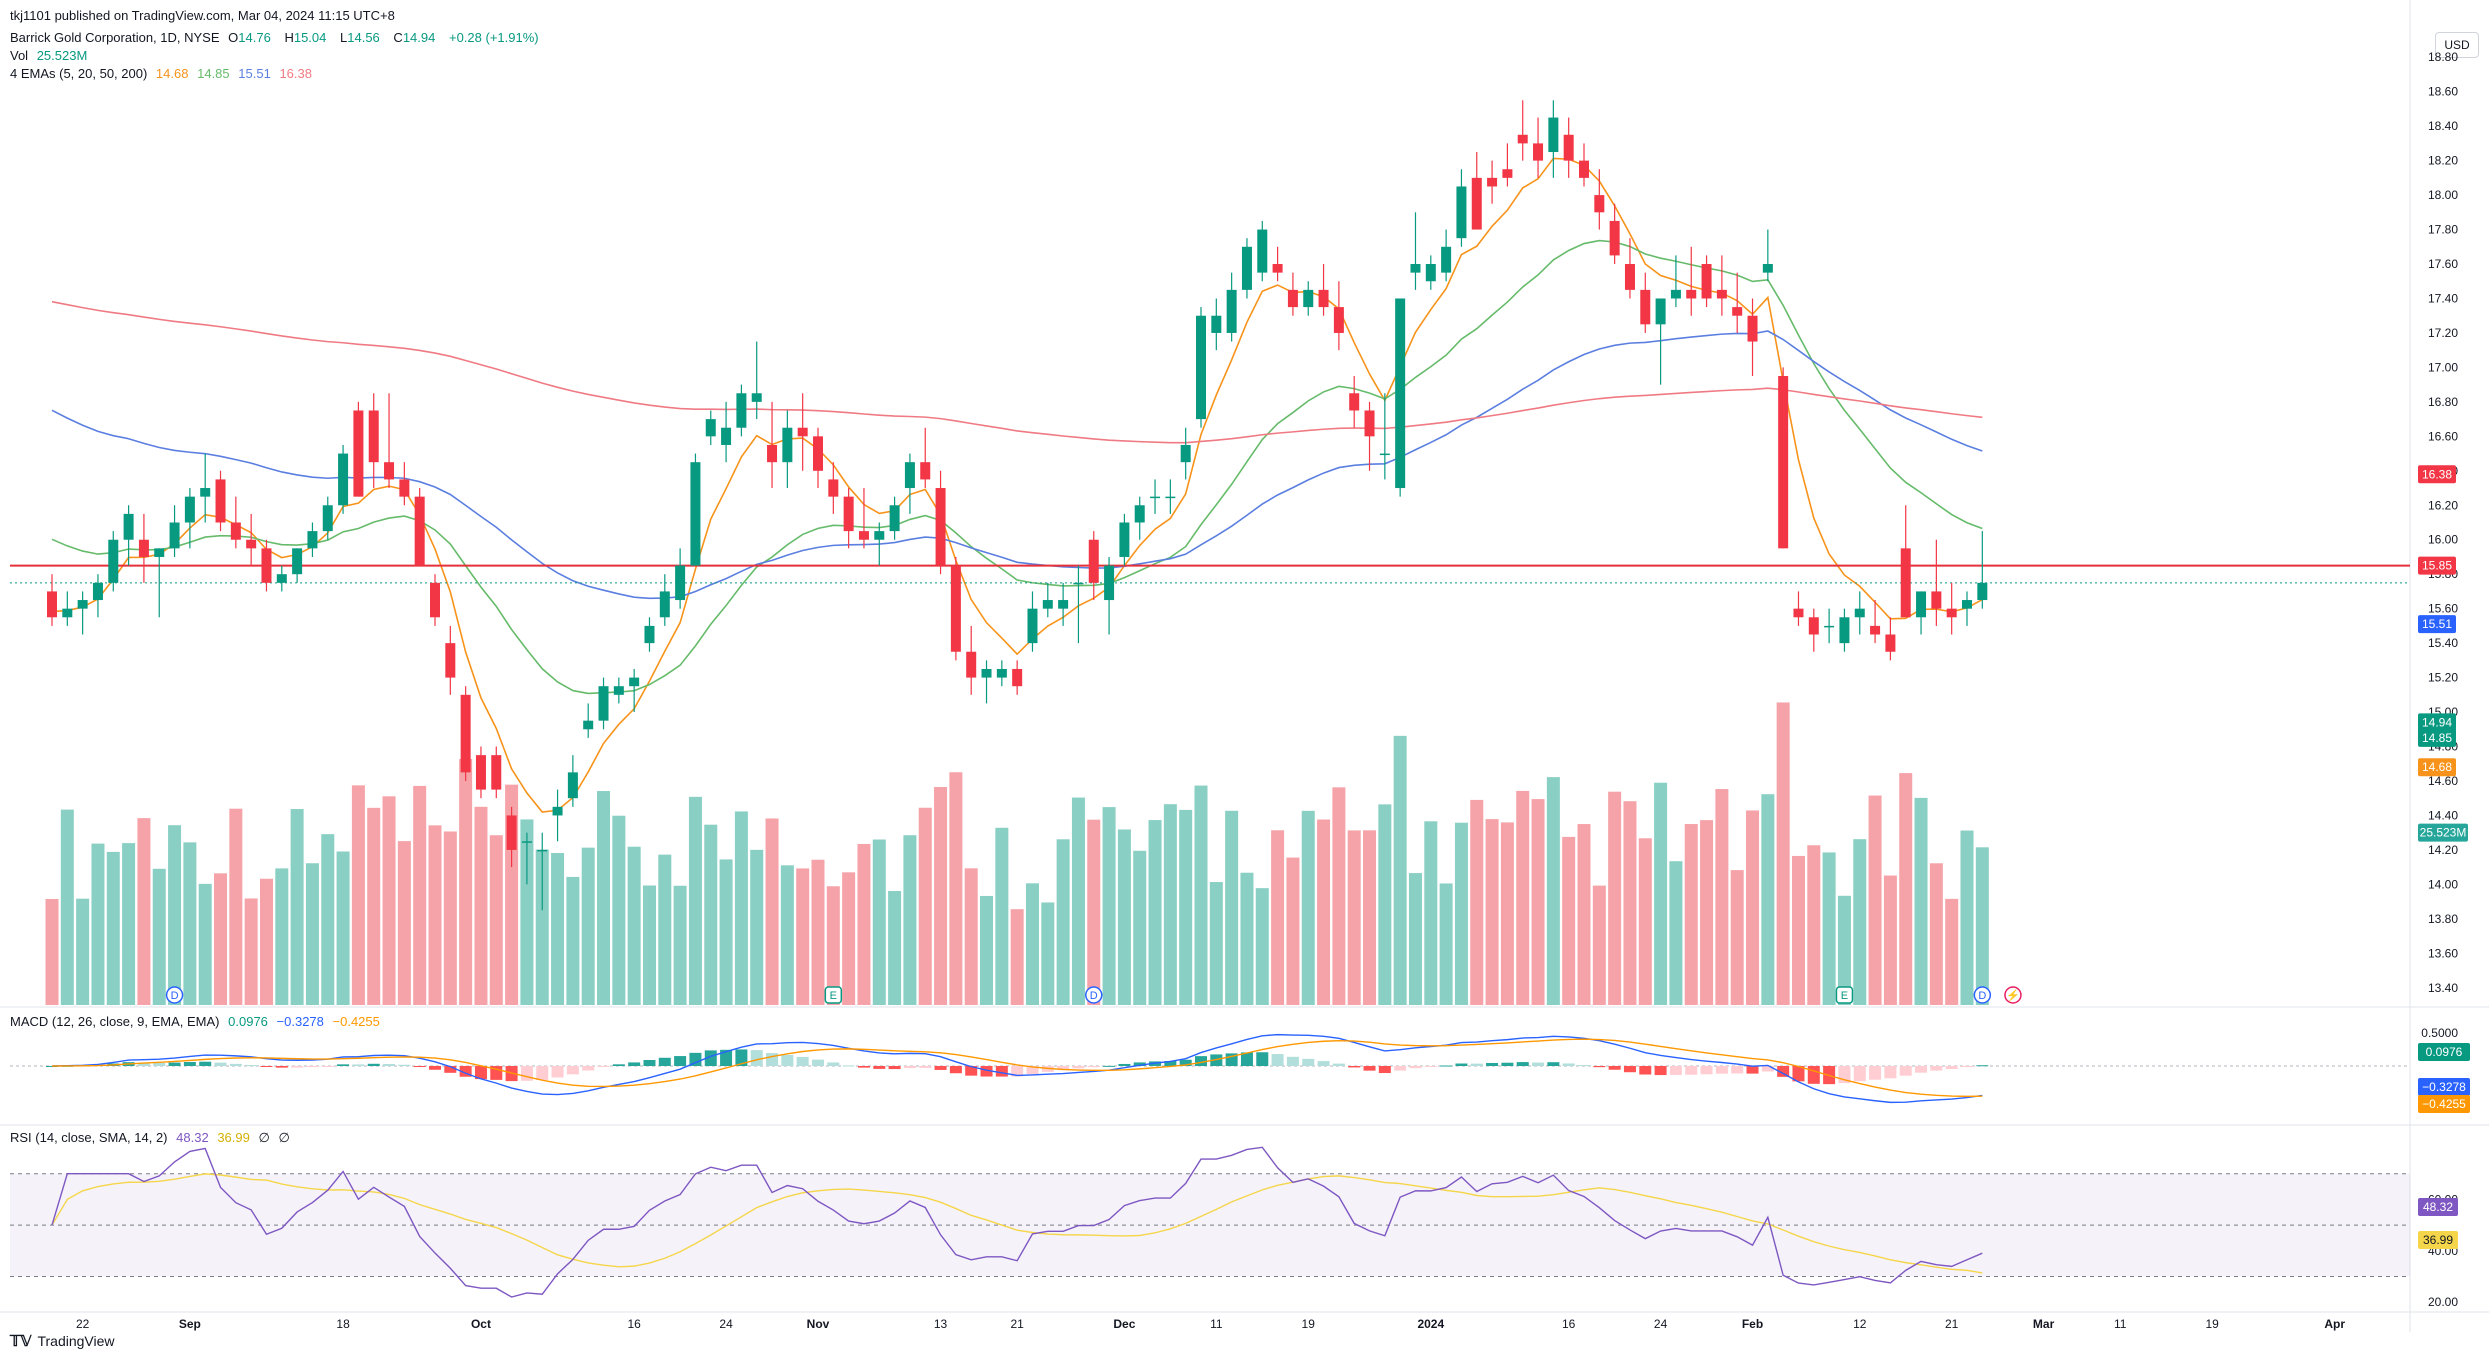 The height and width of the screenshot is (1359, 2489). Describe the element at coordinates (51, 55) in the screenshot. I see `volume-legend: Vol 25.523M` at that location.